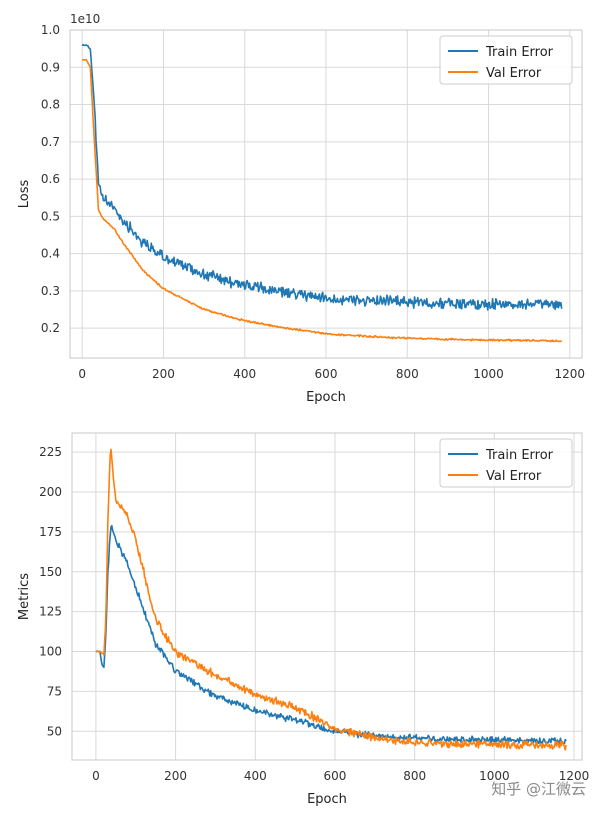 The height and width of the screenshot is (813, 600). What do you see at coordinates (50, 142) in the screenshot?
I see `y-tick-label: 0.7` at bounding box center [50, 142].